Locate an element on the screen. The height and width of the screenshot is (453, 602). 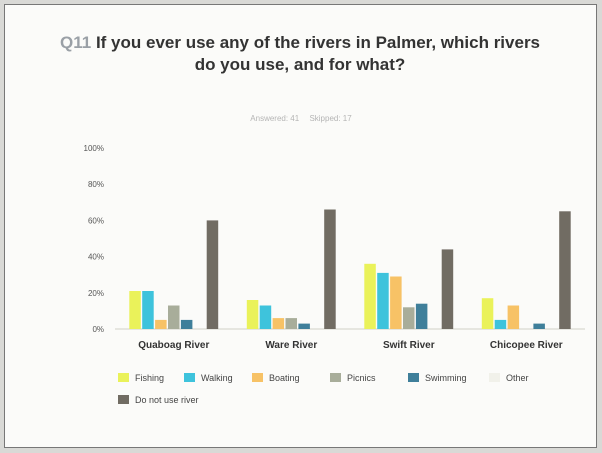
legend-item: Walking is located at coordinates (208, 378).